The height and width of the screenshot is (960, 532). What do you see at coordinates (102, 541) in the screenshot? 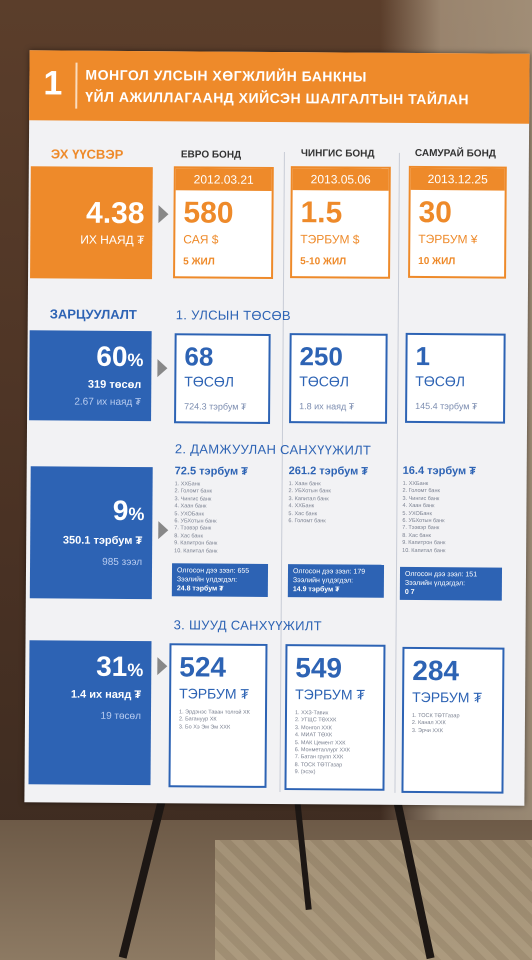
I see `sec2-sub1: 350.1 тэрбум ₮` at bounding box center [102, 541].